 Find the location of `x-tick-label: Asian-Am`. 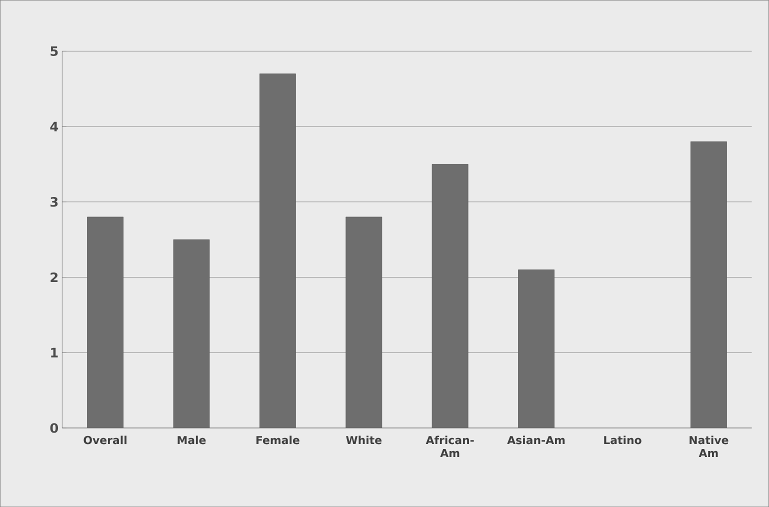

x-tick-label: Asian-Am is located at coordinates (536, 440).